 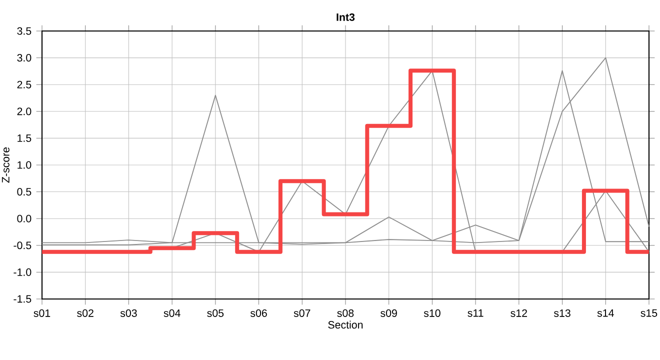 What do you see at coordinates (25, 138) in the screenshot?
I see `y-tick-label: 1.5` at bounding box center [25, 138].